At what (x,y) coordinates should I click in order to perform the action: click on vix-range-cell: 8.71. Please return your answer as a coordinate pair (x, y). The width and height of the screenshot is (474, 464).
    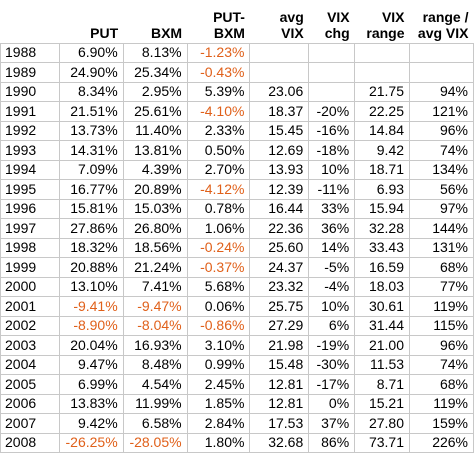
    Looking at the image, I should click on (382, 384).